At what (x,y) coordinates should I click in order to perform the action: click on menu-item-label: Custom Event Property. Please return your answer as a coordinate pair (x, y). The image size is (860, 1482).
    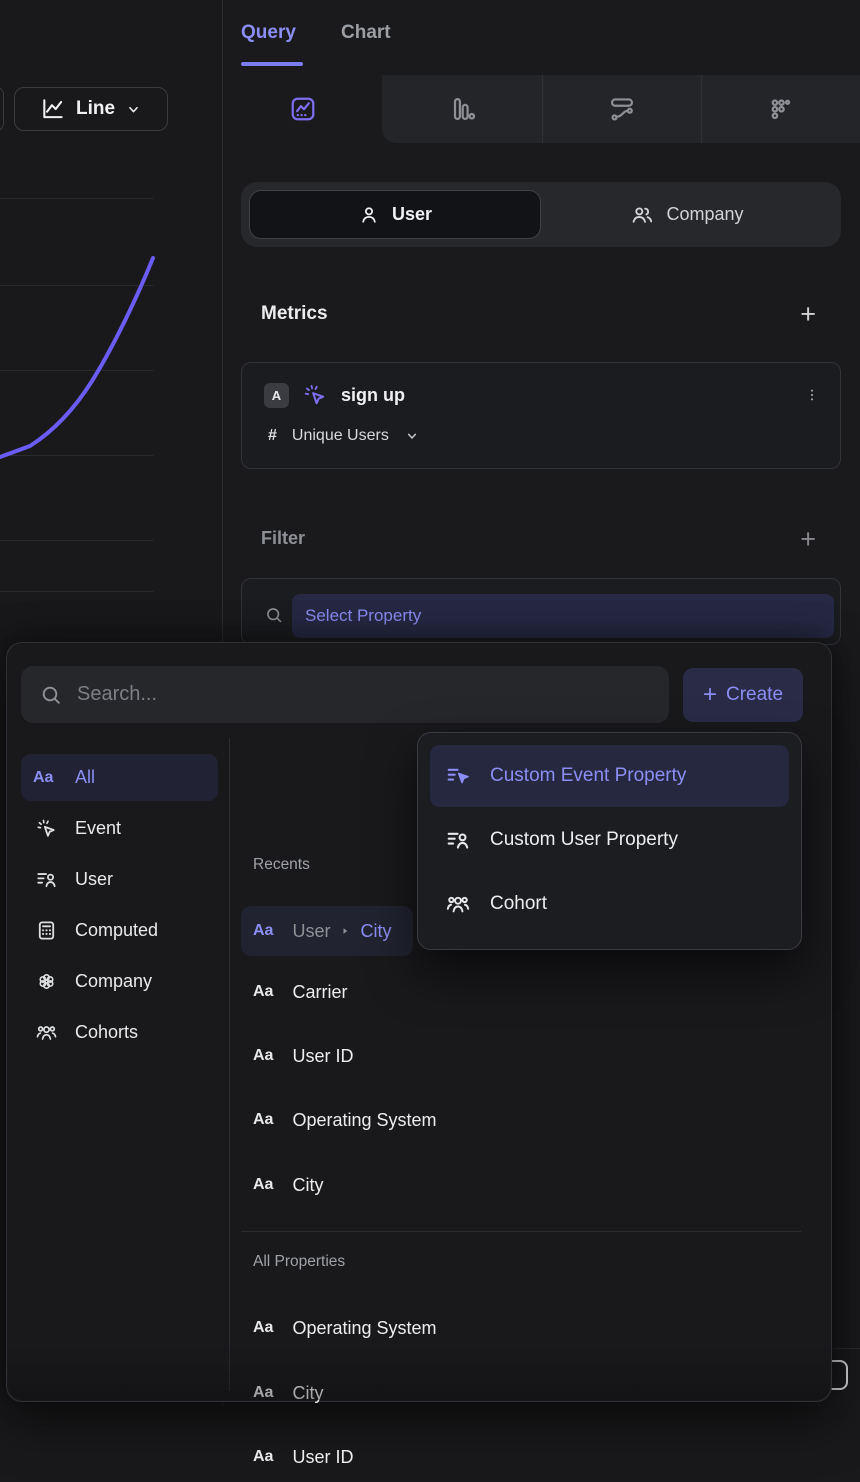
    Looking at the image, I should click on (588, 775).